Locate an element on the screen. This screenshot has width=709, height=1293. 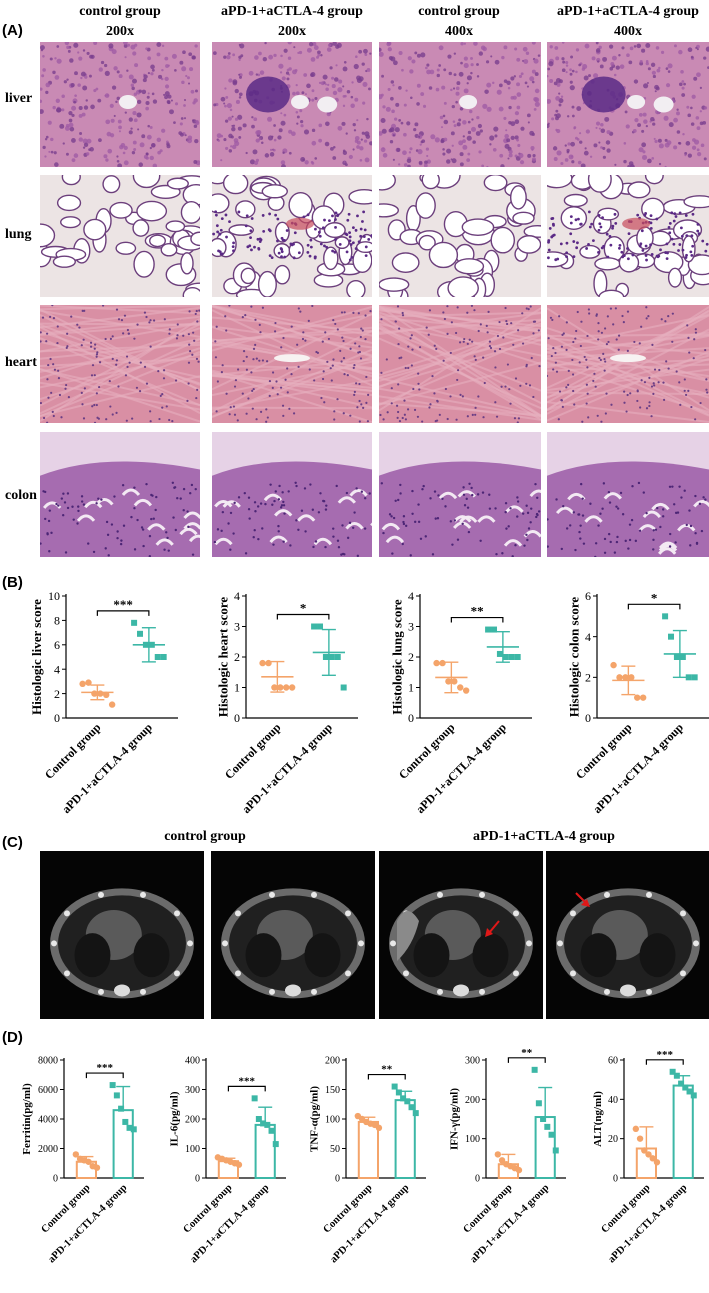
y-axis-label: TNF-α(pg/ml) is located at coordinates (315, 1119).